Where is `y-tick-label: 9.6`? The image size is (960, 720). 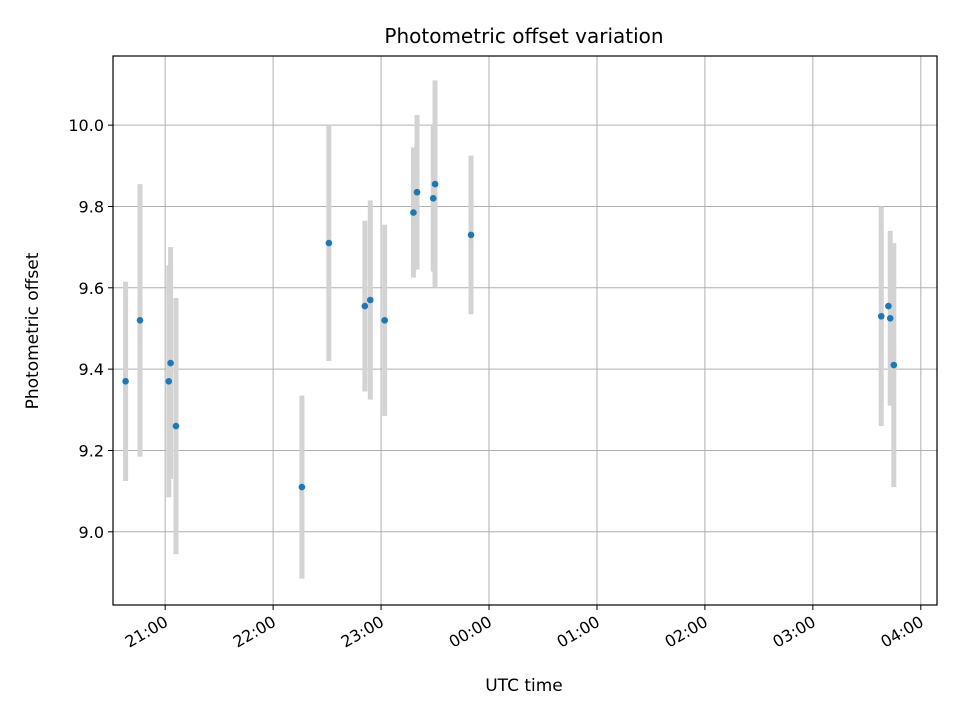 y-tick-label: 9.6 is located at coordinates (91, 288).